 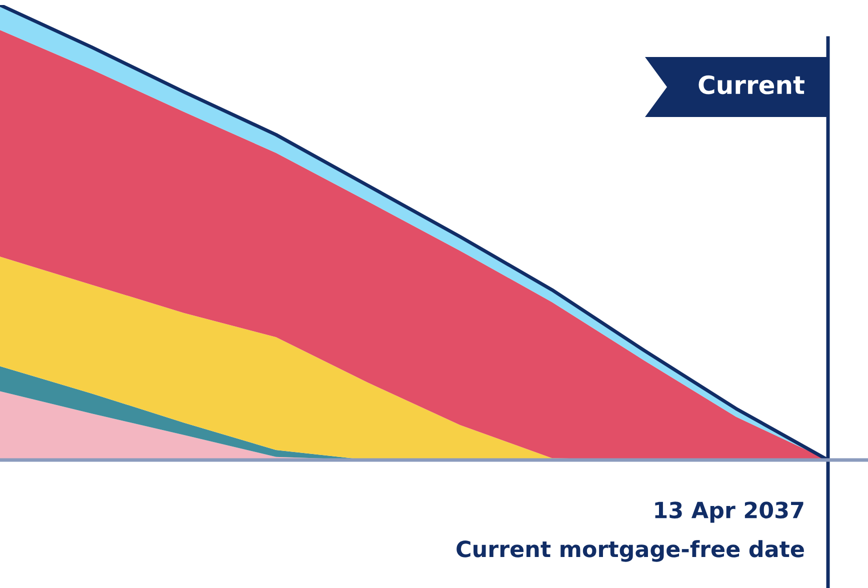 I want to click on annotation: Current, so click(x=751, y=84).